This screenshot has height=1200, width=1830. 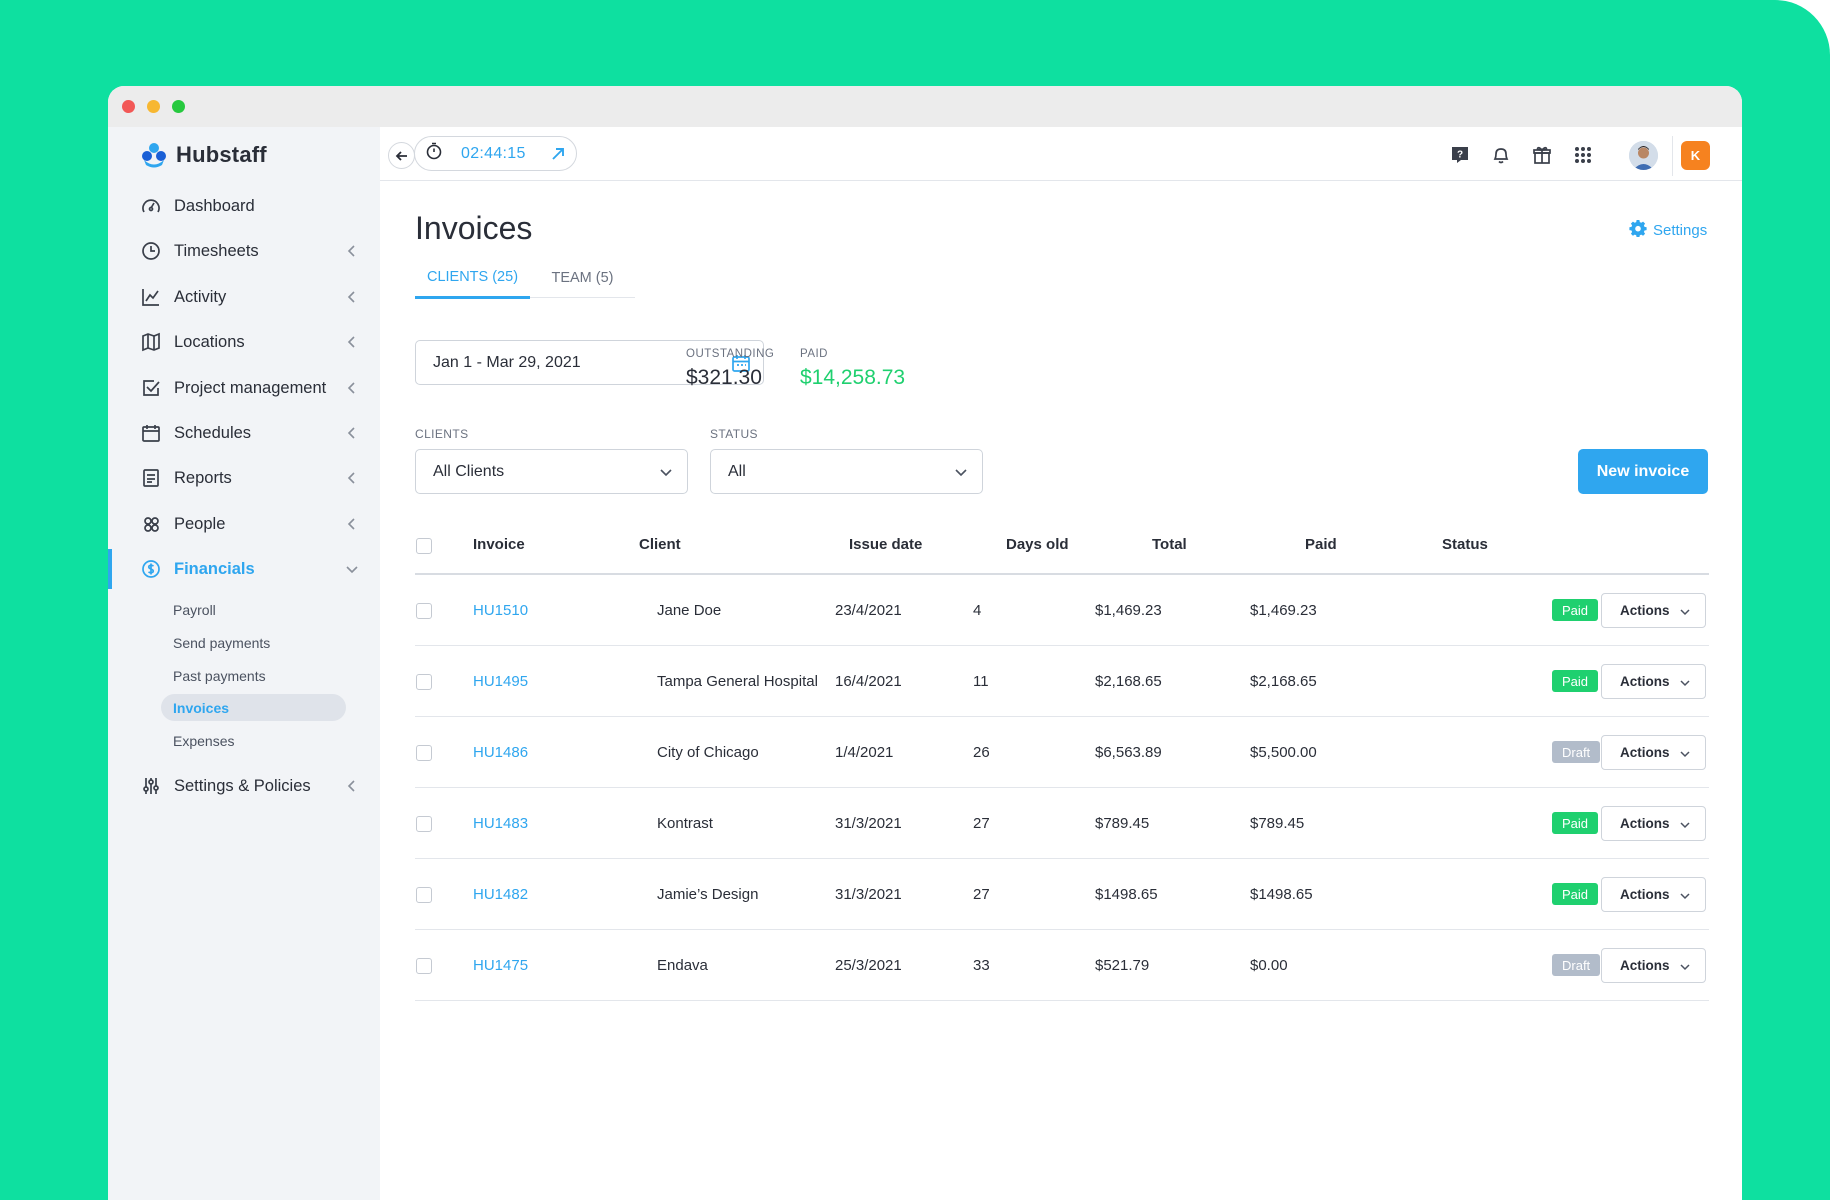 What do you see at coordinates (501, 965) in the screenshot?
I see `invoice-number-link: HU1475` at bounding box center [501, 965].